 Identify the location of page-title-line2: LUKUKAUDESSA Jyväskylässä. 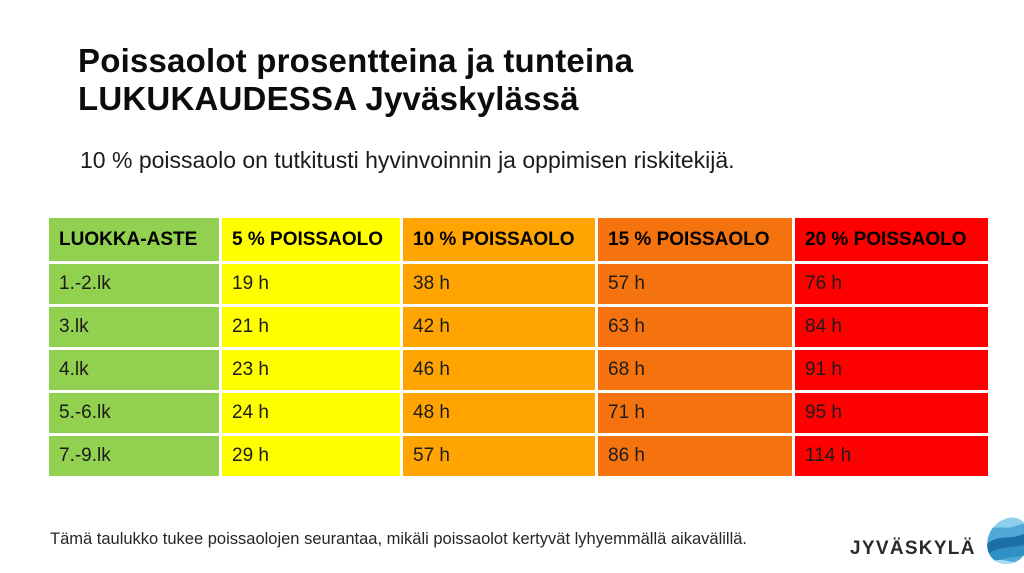
(328, 99).